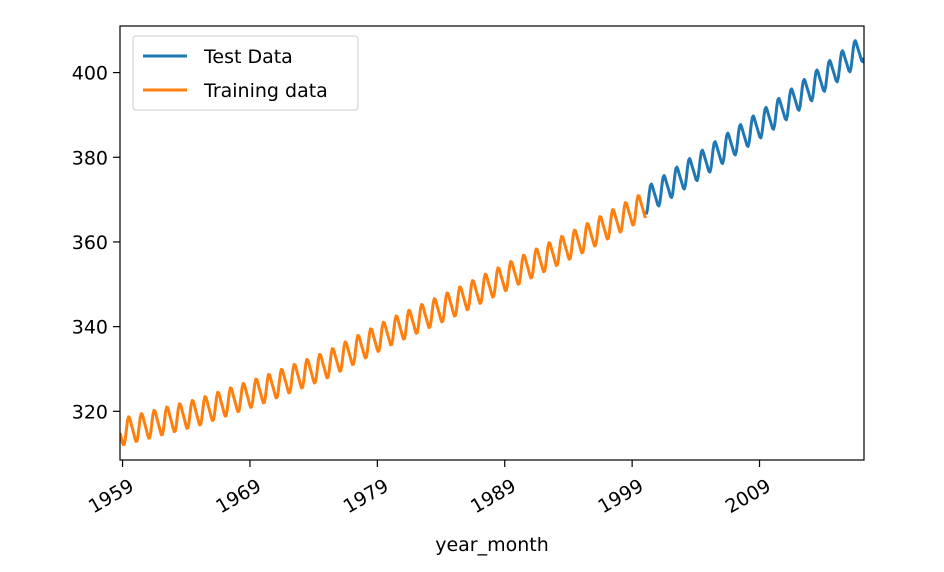  I want to click on legend-box, so click(245, 73).